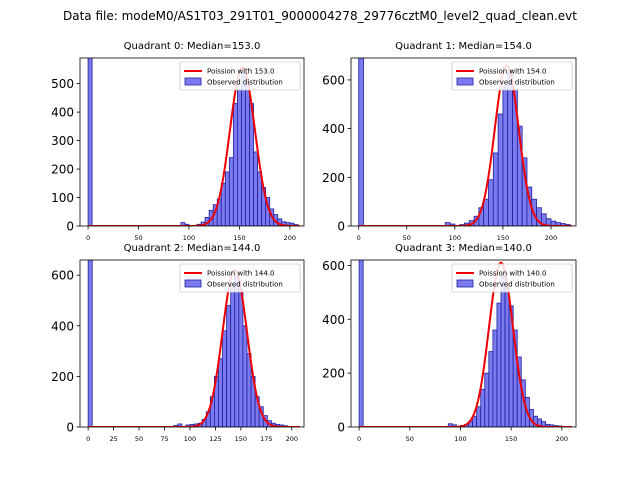 The height and width of the screenshot is (480, 640). What do you see at coordinates (513, 274) in the screenshot?
I see `legend-label-poisson: Poission with 140.0` at bounding box center [513, 274].